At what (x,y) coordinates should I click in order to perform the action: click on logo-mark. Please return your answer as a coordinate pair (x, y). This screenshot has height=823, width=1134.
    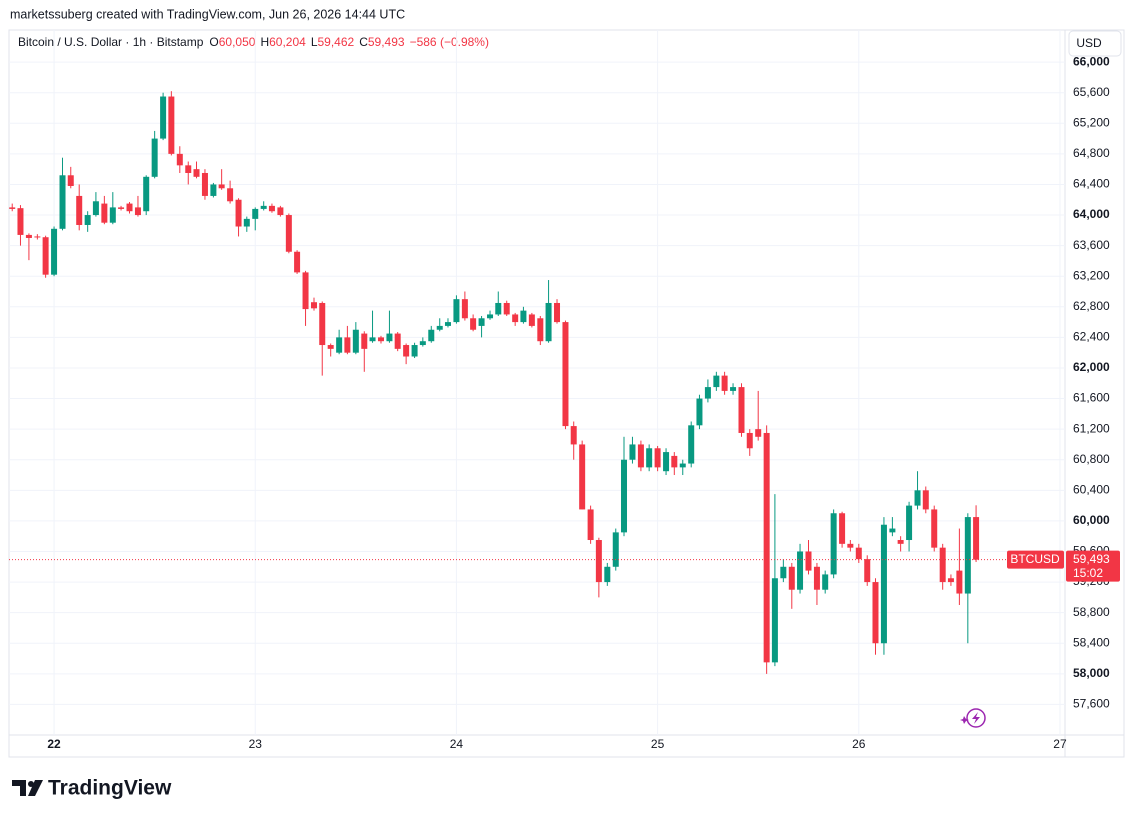
    Looking at the image, I should click on (27, 788).